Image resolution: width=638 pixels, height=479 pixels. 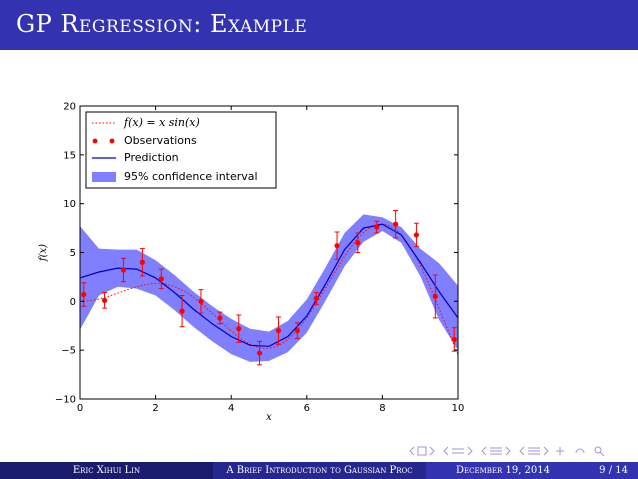 I want to click on y-tick-label: 0, so click(x=73, y=302).